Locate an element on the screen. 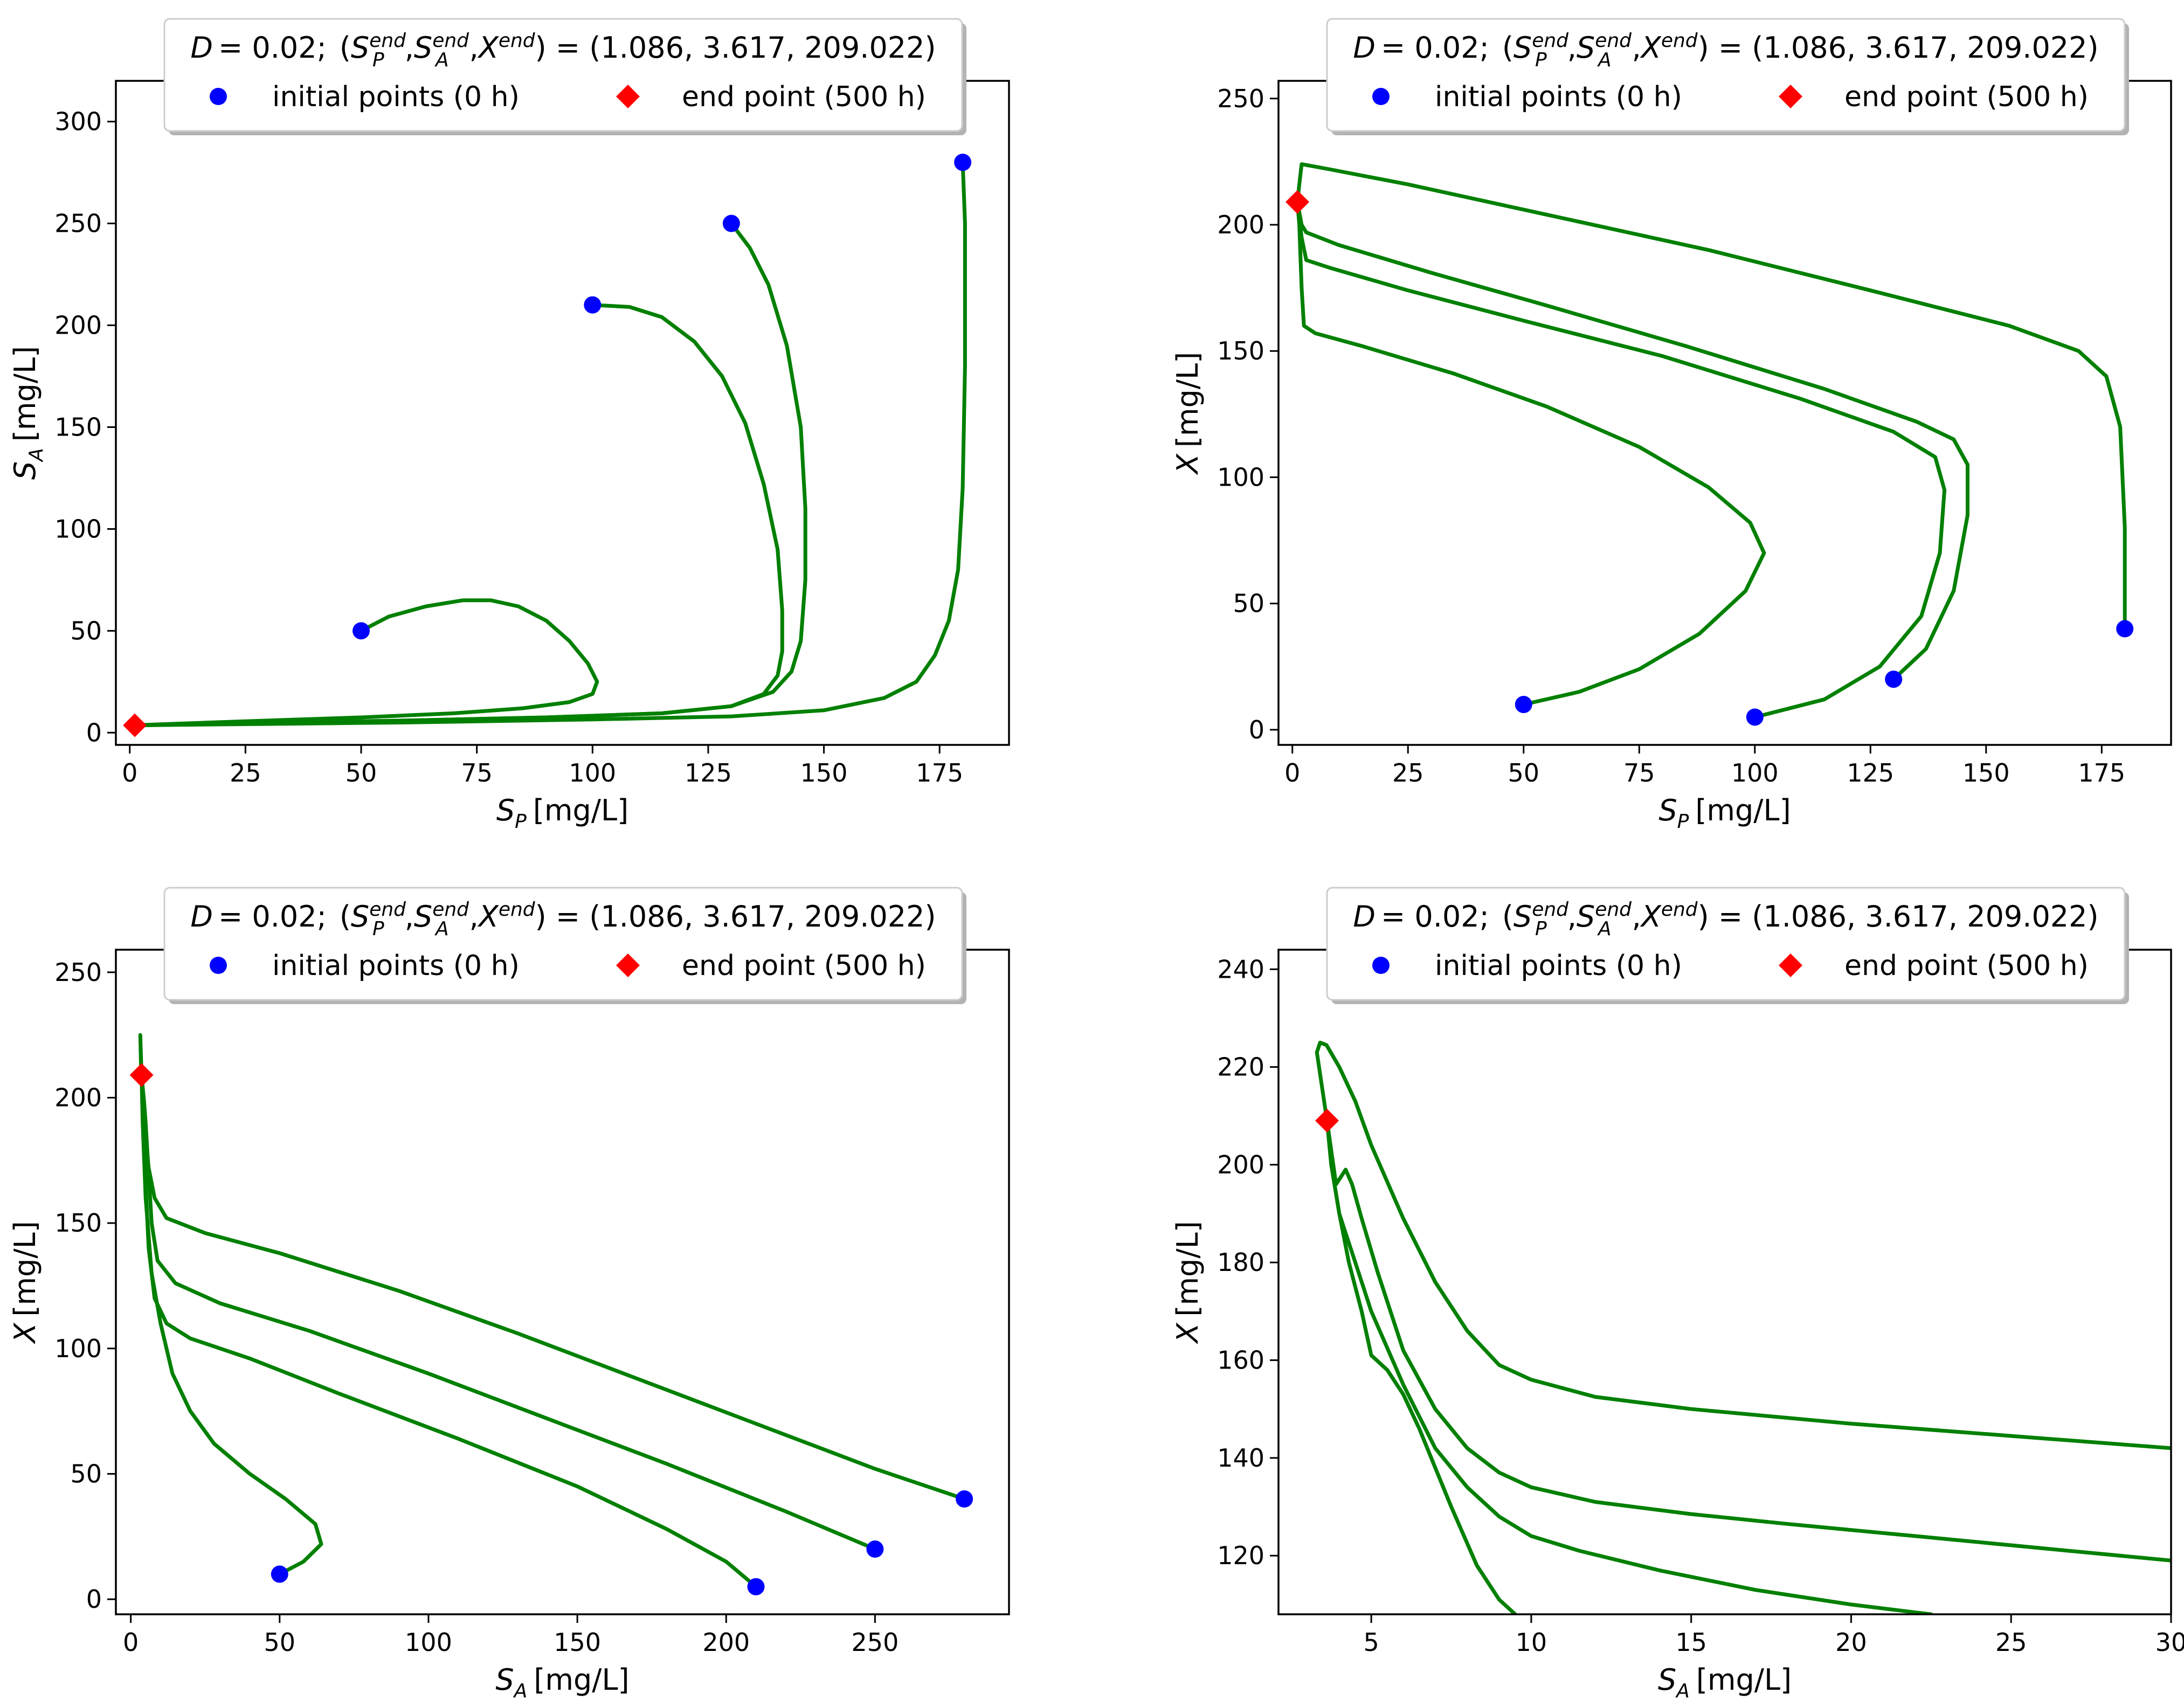 This screenshot has height=1707, width=2184. y-axis-label: SA[mg/L] is located at coordinates (27, 413).